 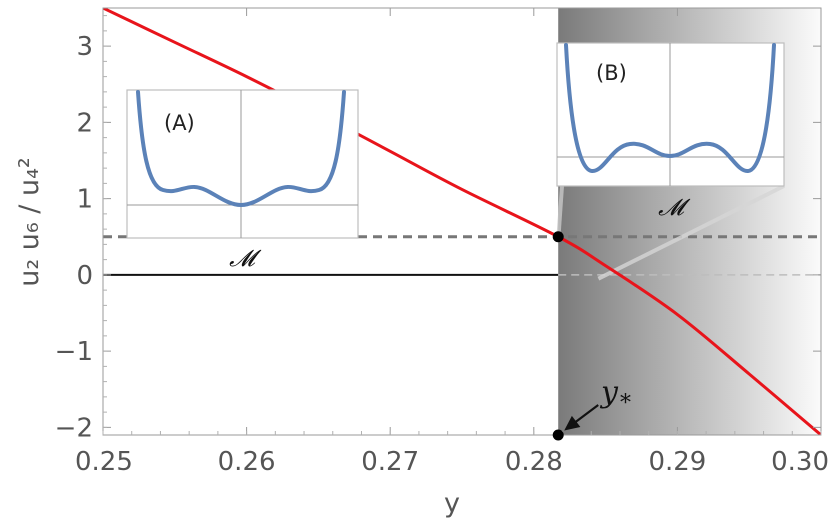 I want to click on inset-a-label: (A), so click(x=179, y=123).